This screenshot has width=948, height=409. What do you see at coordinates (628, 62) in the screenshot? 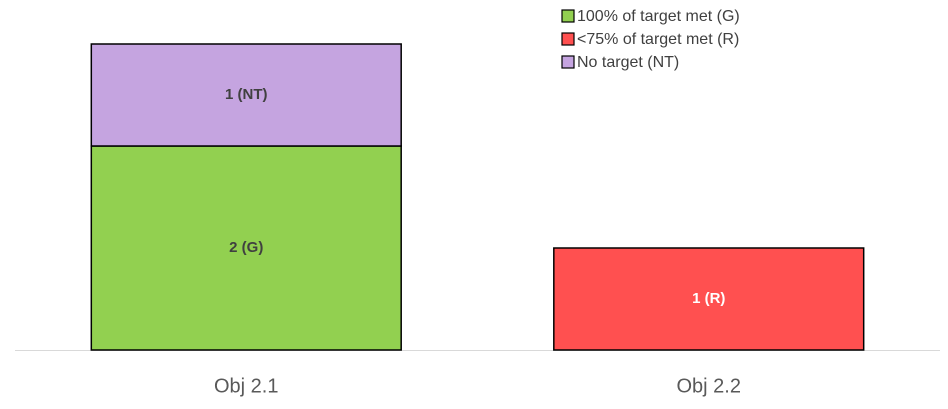
I see `legend-label: No target (NT)` at bounding box center [628, 62].